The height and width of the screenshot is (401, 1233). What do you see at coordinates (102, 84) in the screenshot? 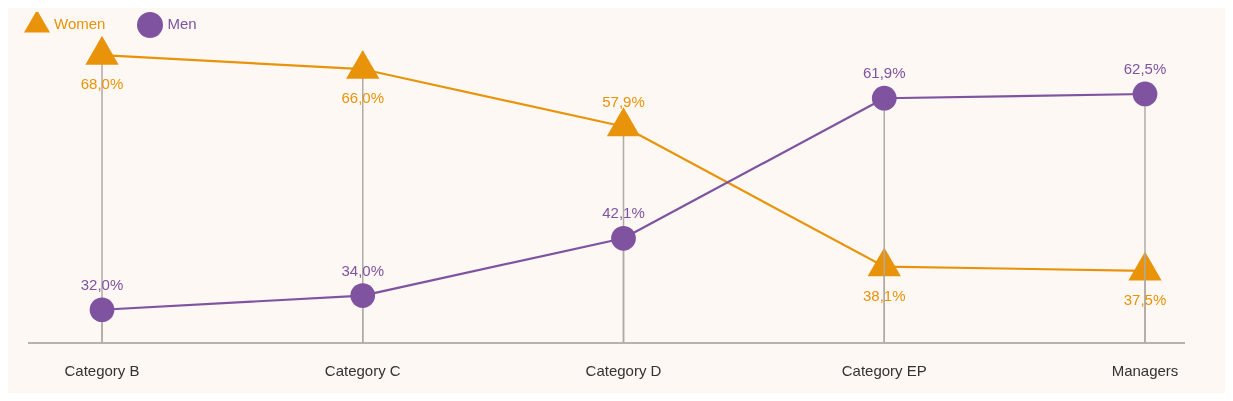
I see `data-label: 68,0%` at bounding box center [102, 84].